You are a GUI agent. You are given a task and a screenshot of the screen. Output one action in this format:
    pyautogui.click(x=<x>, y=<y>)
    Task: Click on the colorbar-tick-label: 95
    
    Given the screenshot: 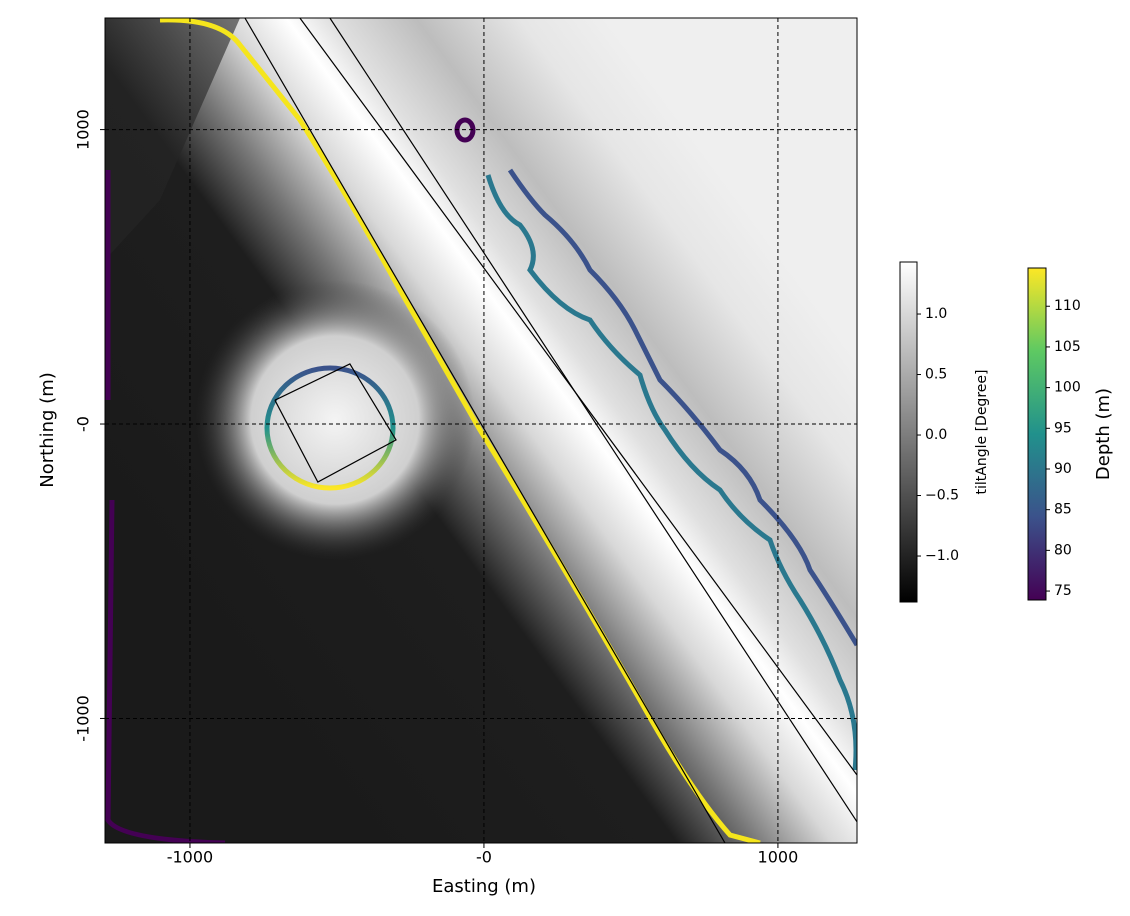 What is the action you would take?
    pyautogui.click(x=1063, y=428)
    